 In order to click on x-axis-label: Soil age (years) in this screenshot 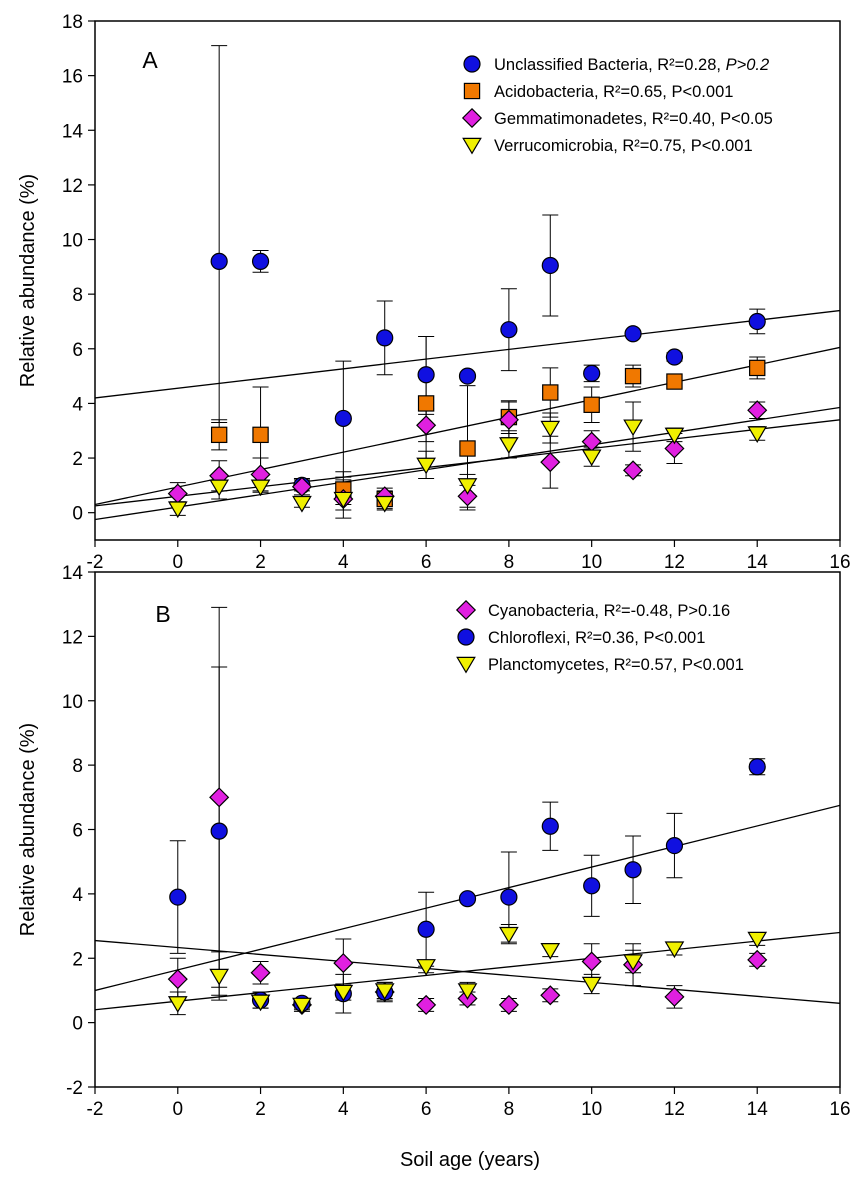, I will do `click(470, 1160)`.